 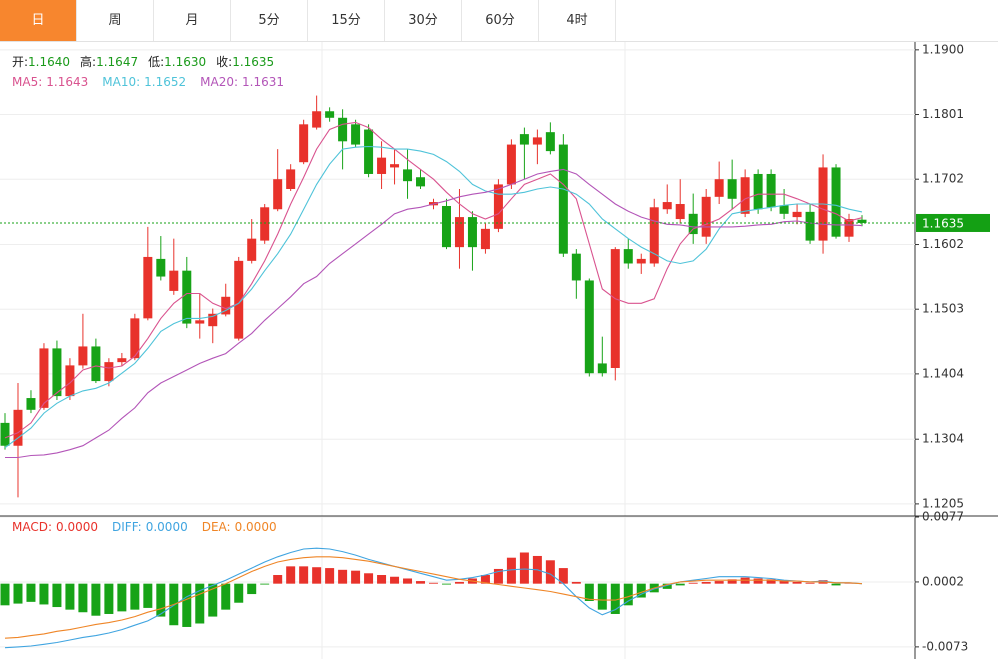 I want to click on info-label: 高:, so click(x=88, y=61).